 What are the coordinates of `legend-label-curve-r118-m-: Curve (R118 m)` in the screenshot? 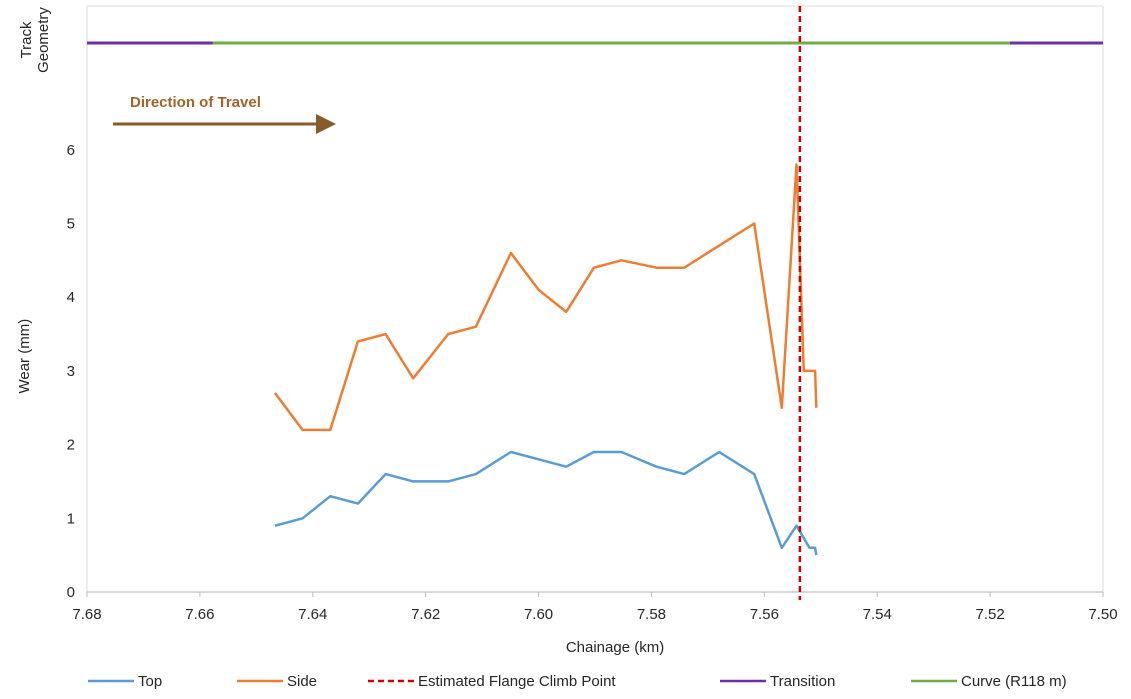 It's located at (1014, 681).